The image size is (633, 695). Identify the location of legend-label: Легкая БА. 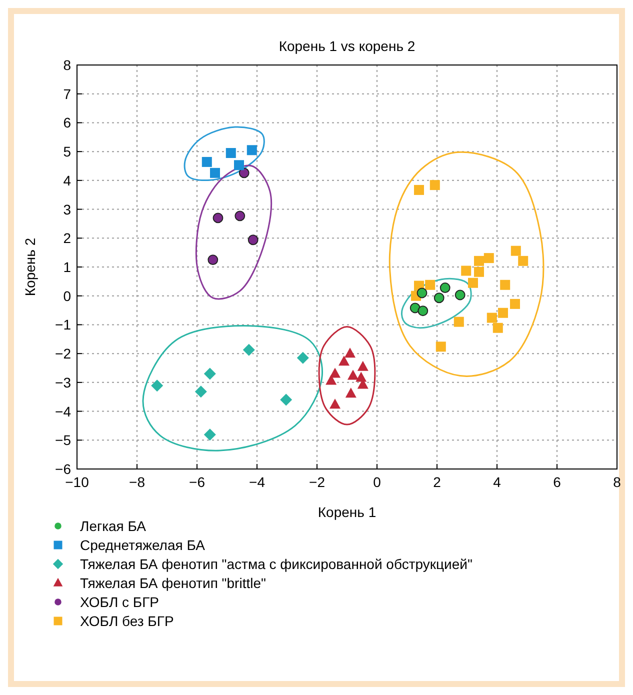
(113, 526).